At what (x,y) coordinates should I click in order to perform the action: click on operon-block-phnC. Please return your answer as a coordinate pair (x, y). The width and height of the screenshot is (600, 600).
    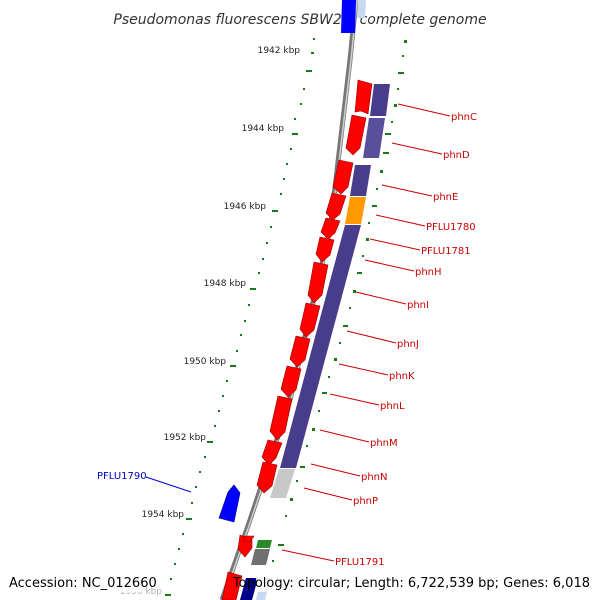
    Looking at the image, I should click on (380, 100).